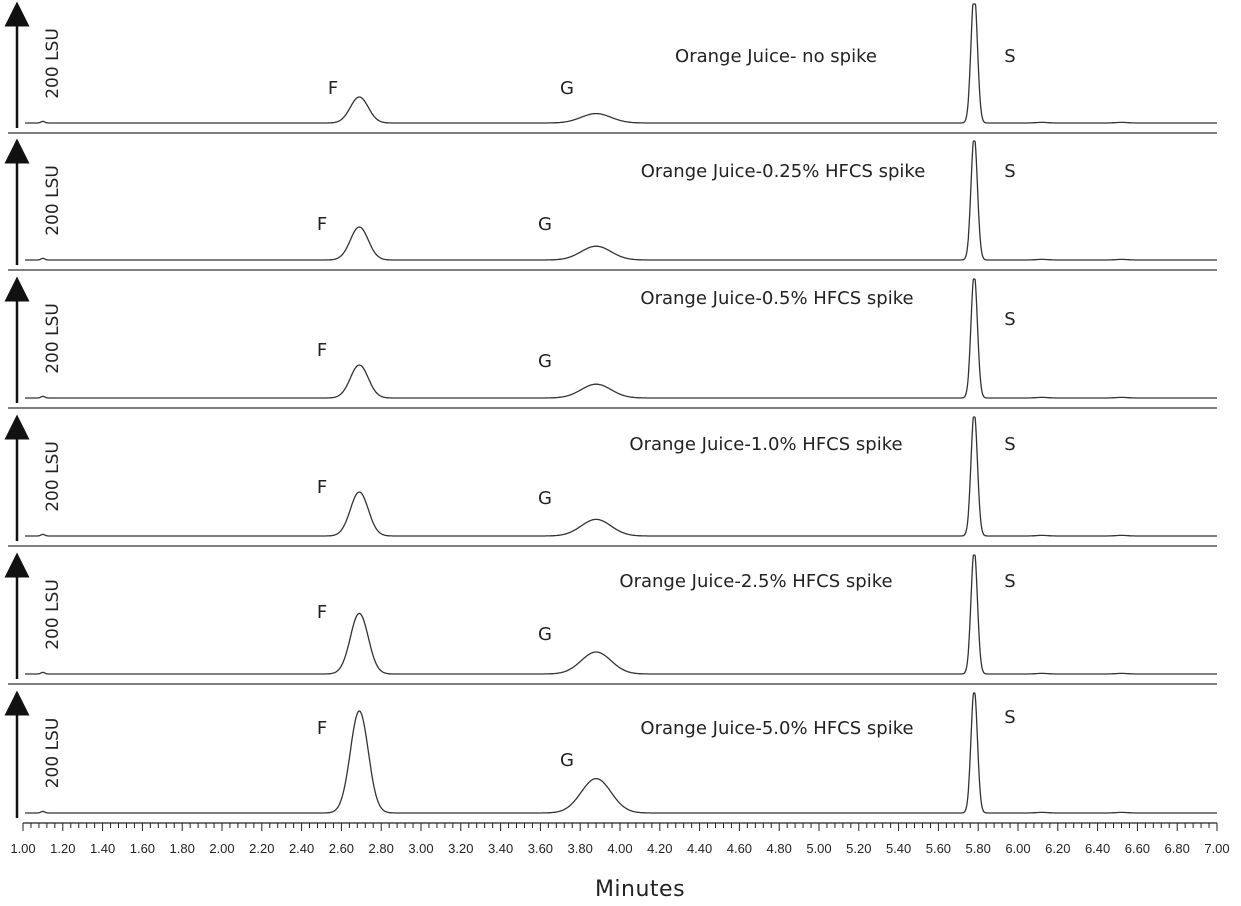 This screenshot has height=906, width=1241. What do you see at coordinates (978, 848) in the screenshot?
I see `x-tick-label: 5.80` at bounding box center [978, 848].